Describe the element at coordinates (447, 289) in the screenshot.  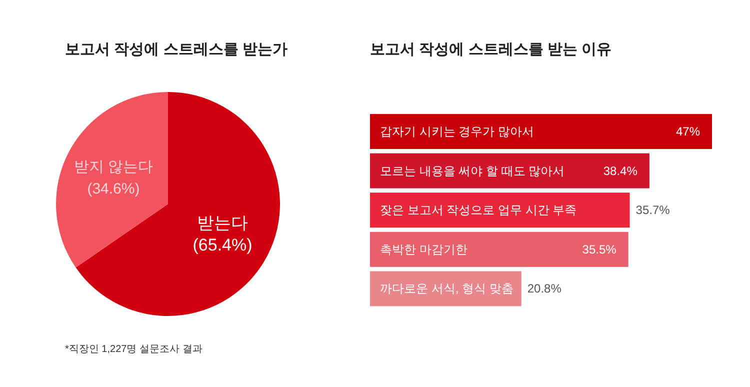
I see `y-tick-label: 까다로운 서식, 형식 맞춤` at that location.